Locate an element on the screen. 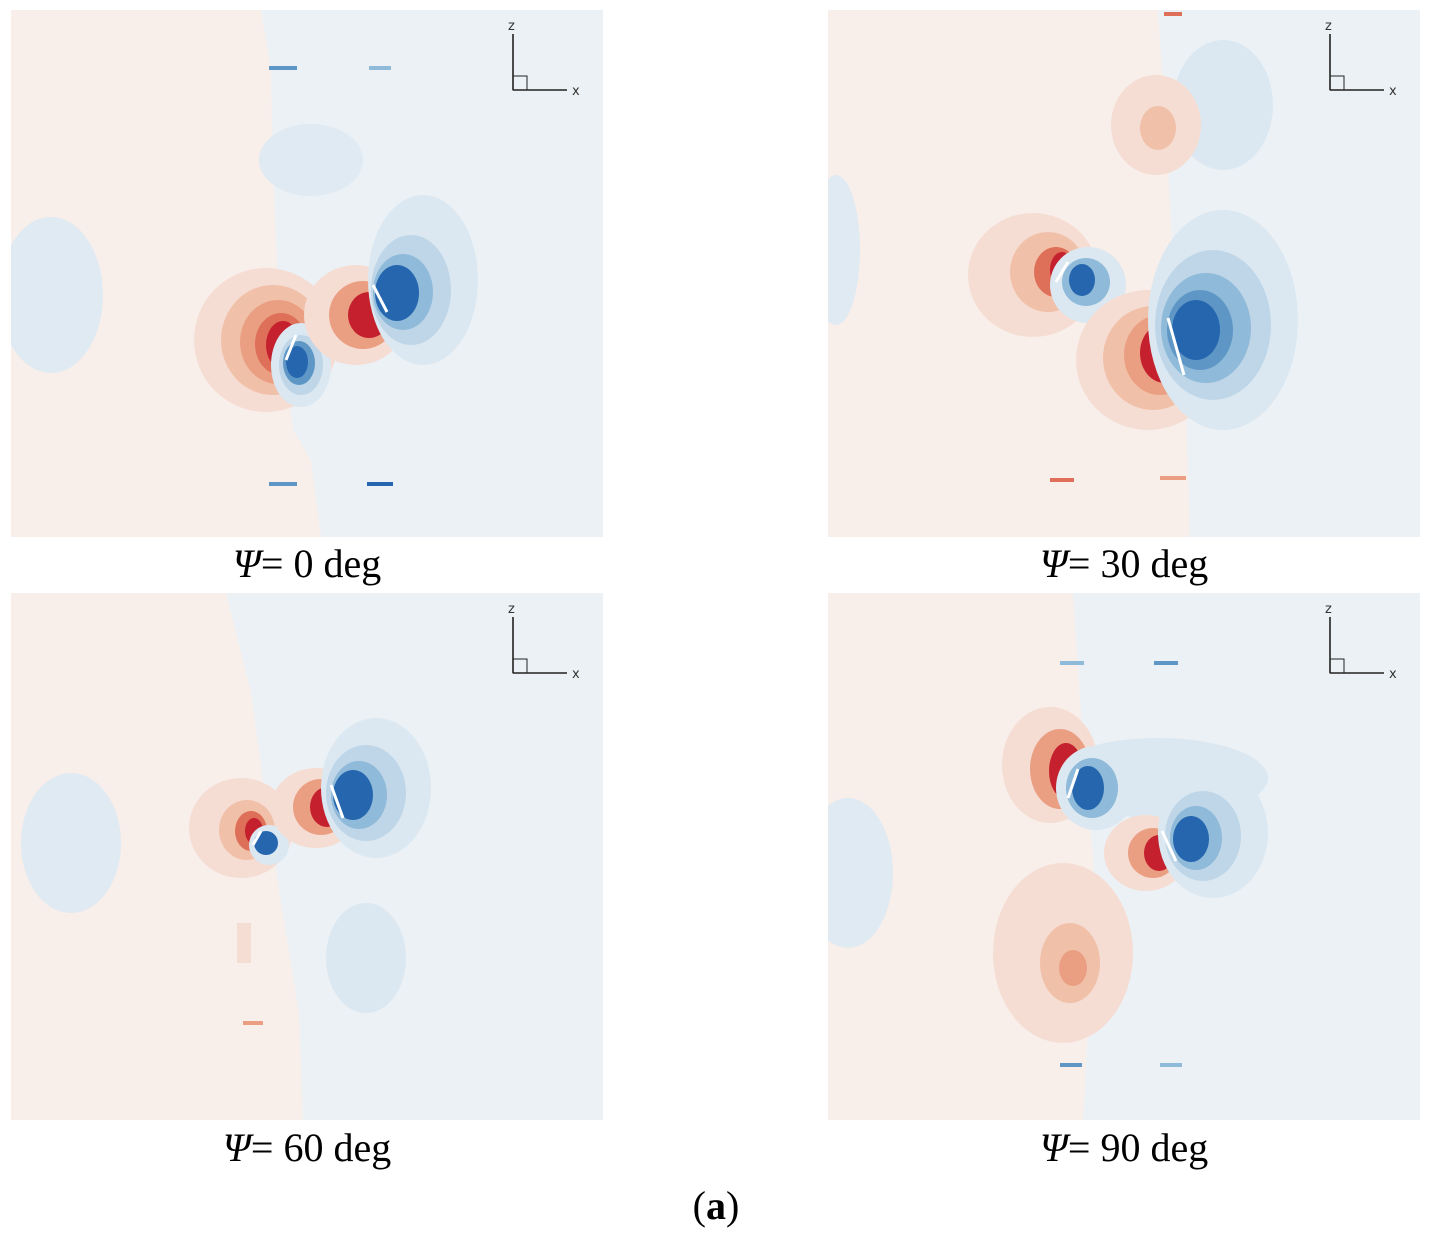 The width and height of the screenshot is (1432, 1233). caption-psi-30: Ψ= 30 deg is located at coordinates (1124, 563).